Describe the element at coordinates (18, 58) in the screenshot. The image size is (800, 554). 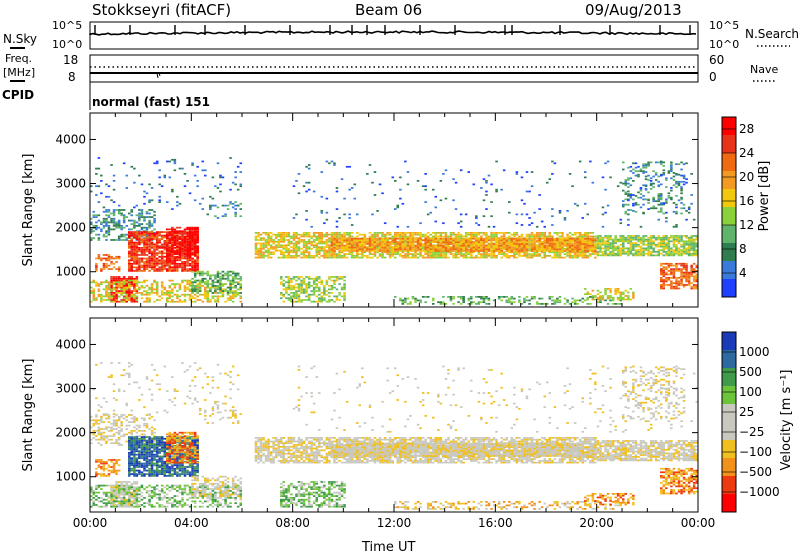
I see `freq-label-1: Freq.` at that location.